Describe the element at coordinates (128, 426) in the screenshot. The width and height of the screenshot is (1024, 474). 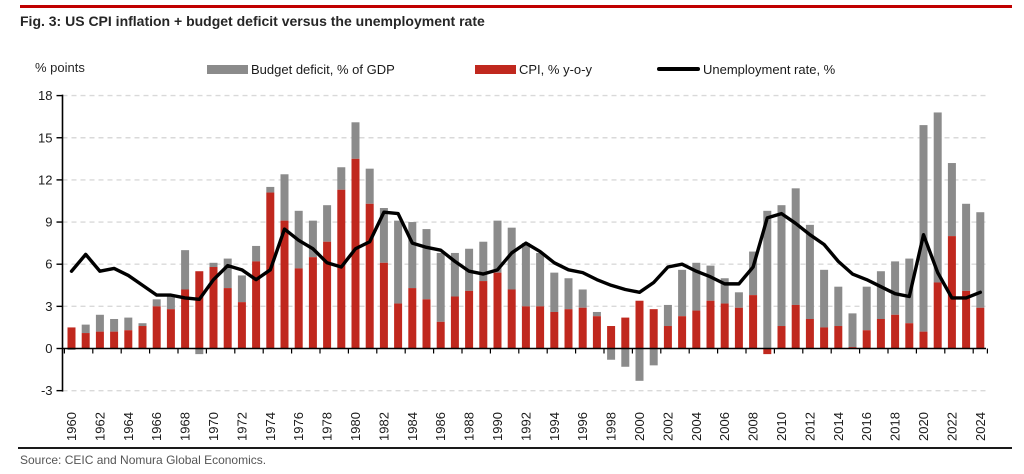
I see `svg-text: 1964` at that location.